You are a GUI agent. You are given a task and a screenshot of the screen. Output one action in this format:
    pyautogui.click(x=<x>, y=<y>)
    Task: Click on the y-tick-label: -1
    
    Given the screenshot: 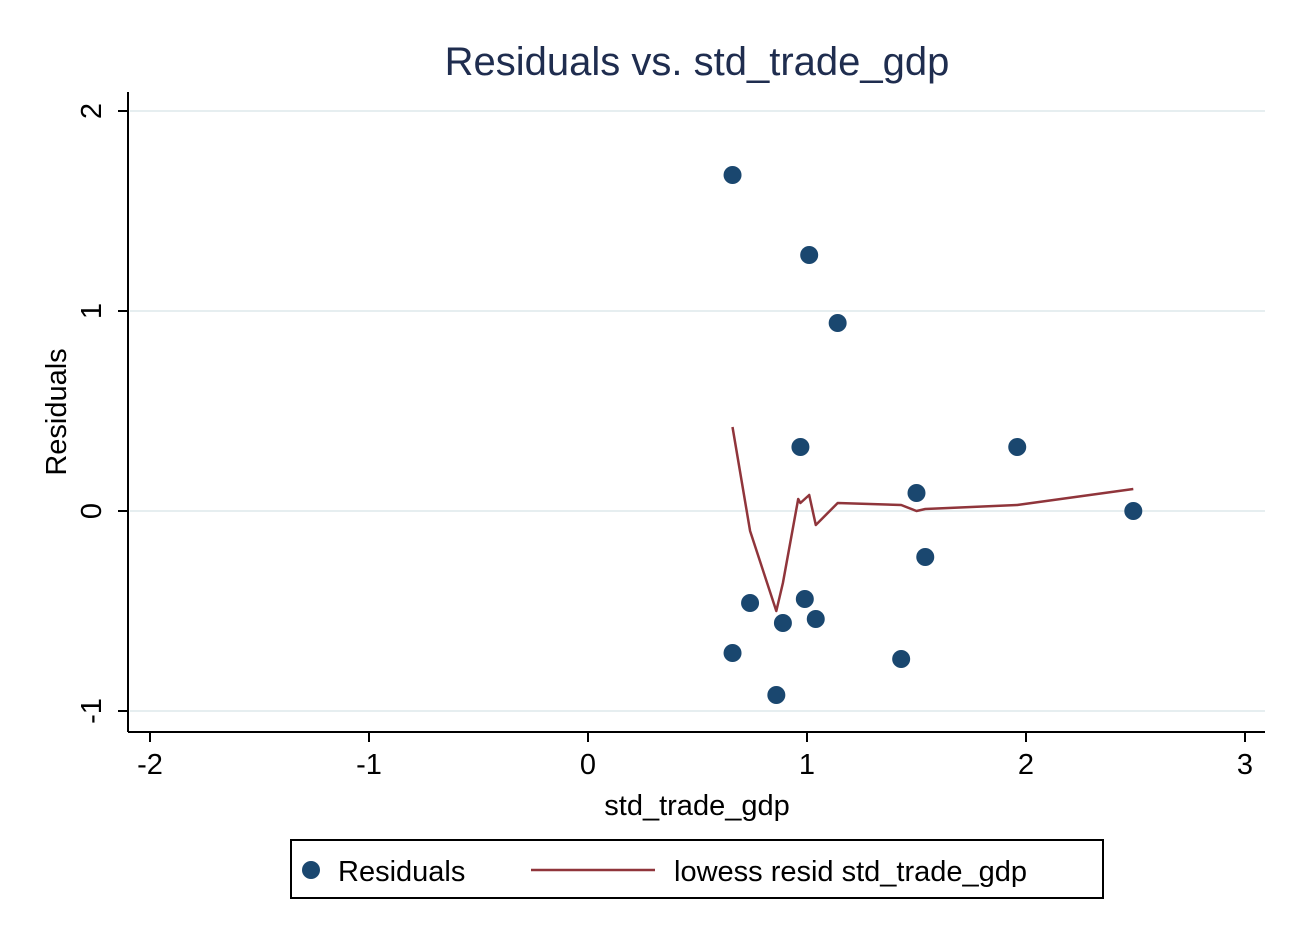 What is the action you would take?
    pyautogui.click(x=92, y=711)
    